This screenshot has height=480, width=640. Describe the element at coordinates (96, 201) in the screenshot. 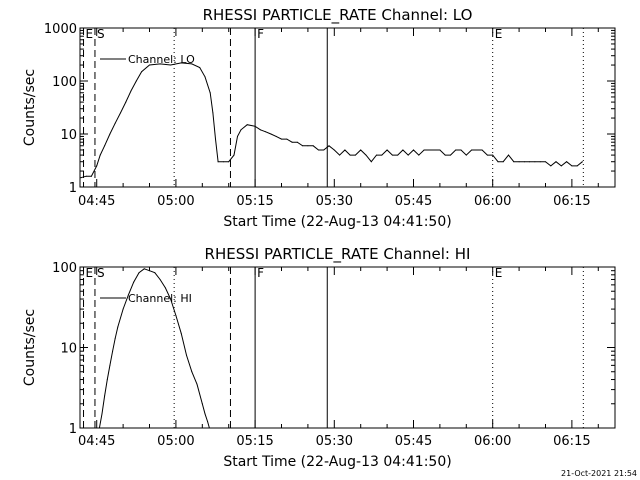

I see `x-tick-label: 04:45` at that location.